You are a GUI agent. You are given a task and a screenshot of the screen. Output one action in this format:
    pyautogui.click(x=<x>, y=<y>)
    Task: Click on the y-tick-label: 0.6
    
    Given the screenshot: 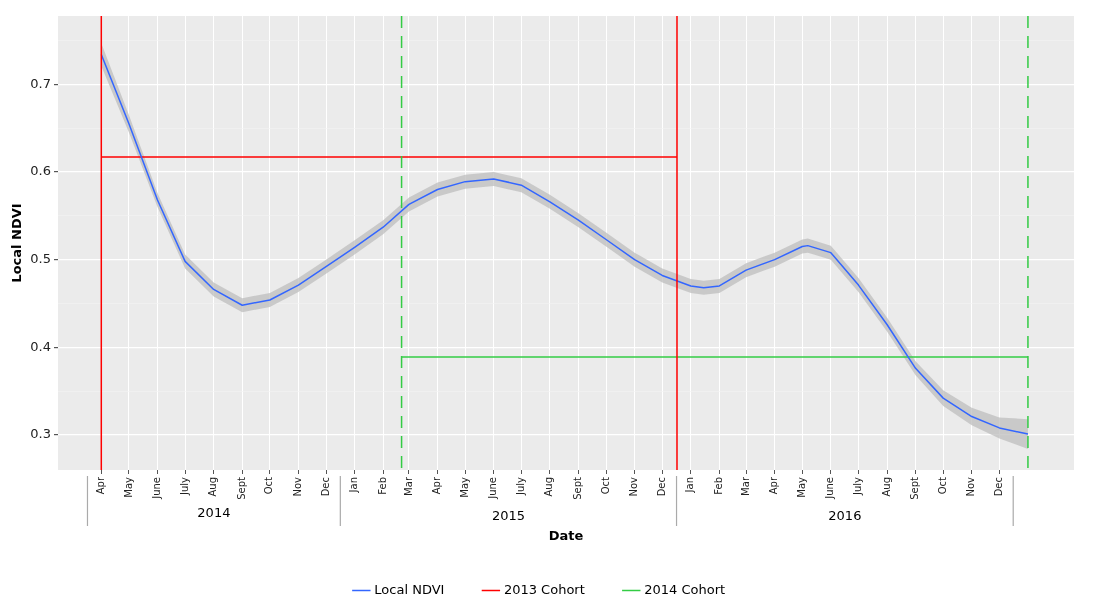 What is the action you would take?
    pyautogui.click(x=40, y=171)
    